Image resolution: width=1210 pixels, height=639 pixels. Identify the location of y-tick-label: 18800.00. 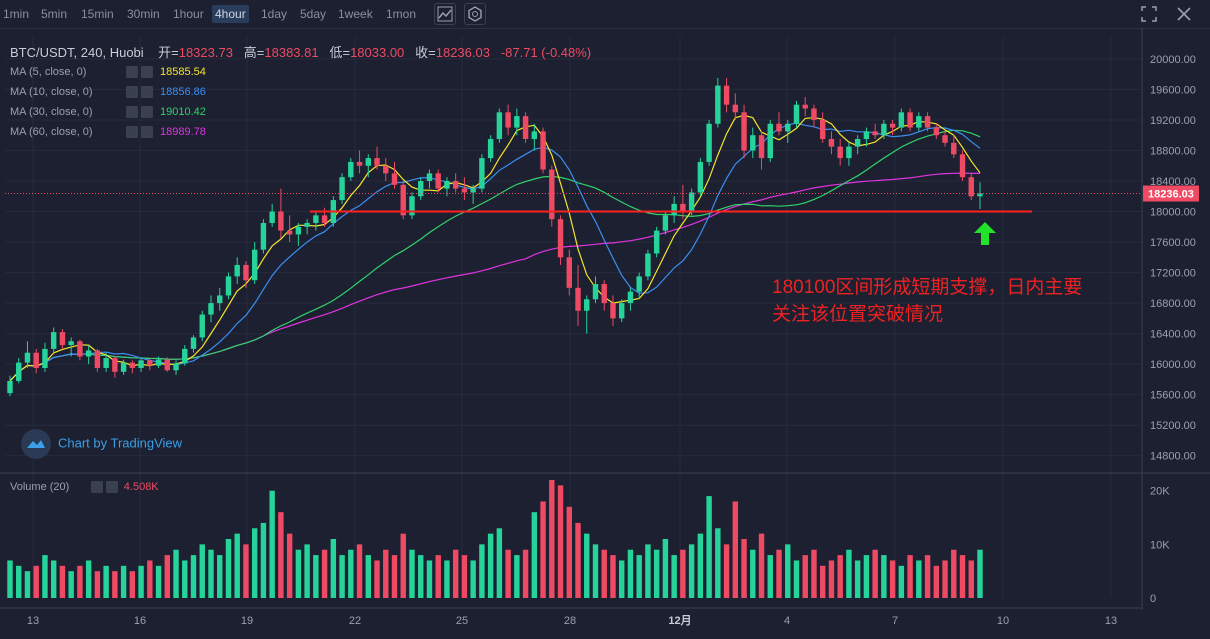
(1173, 151).